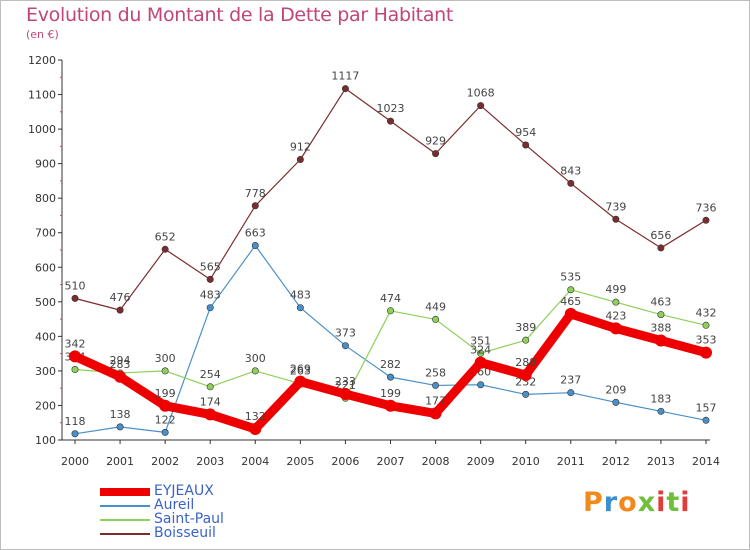 This screenshot has width=750, height=550. Describe the element at coordinates (42, 95) in the screenshot. I see `y-tick-label: 1100` at that location.